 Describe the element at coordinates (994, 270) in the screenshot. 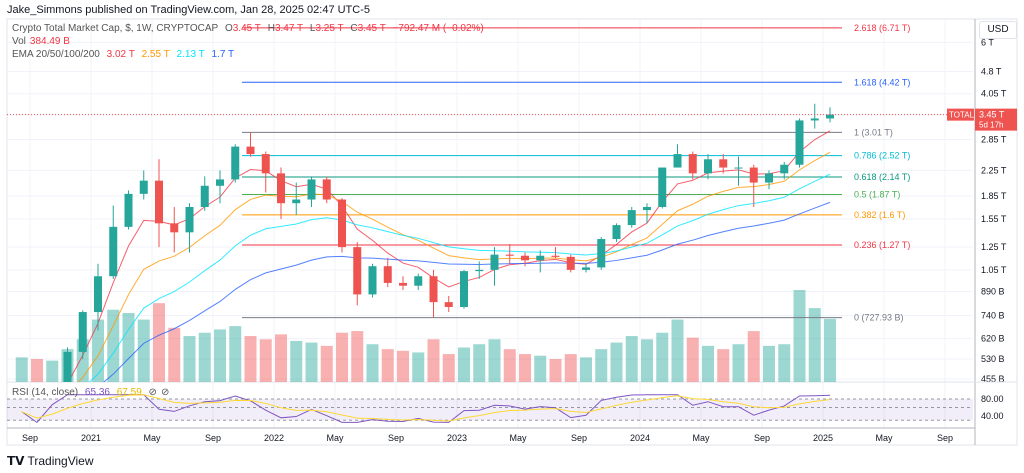

I see `y-tick-label: 1.05 T` at that location.